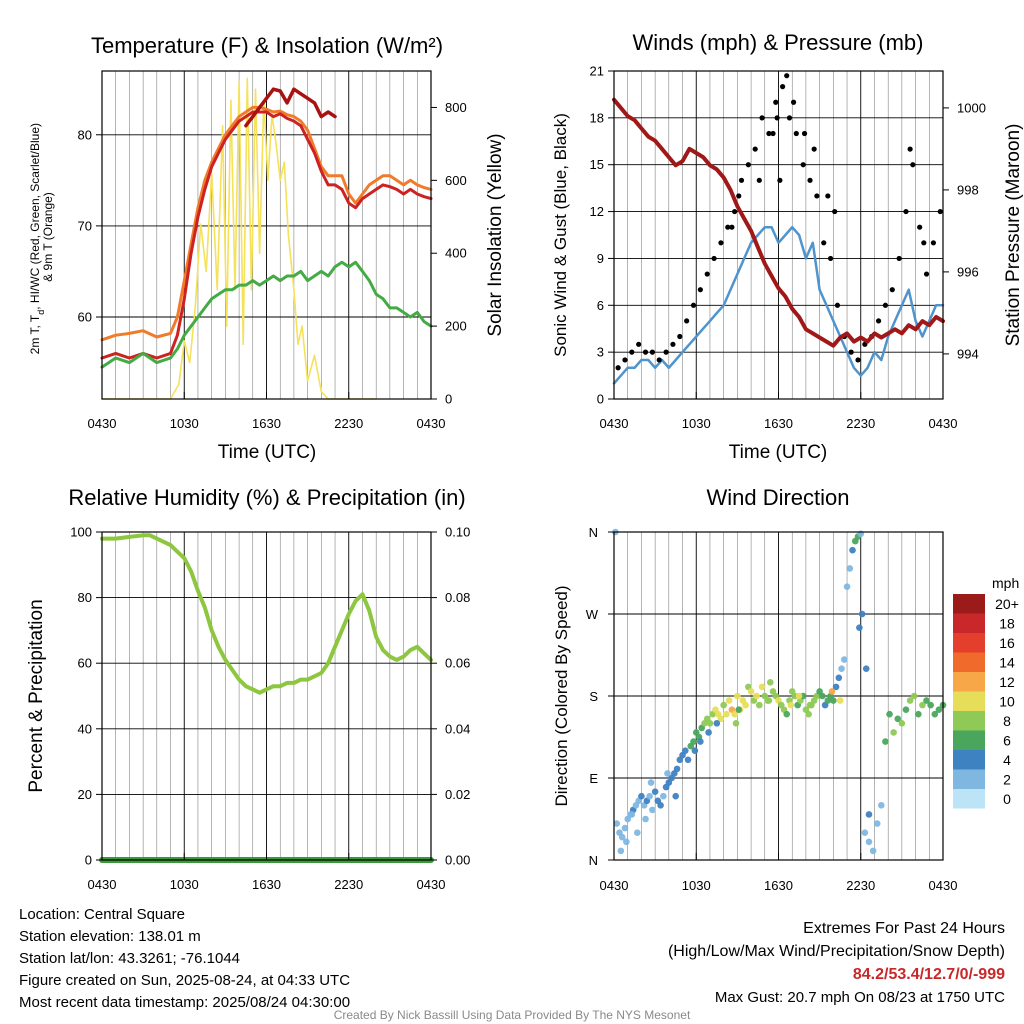 The image size is (1024, 1024). What do you see at coordinates (457, 728) in the screenshot?
I see `rh-ytick-right-label-2: 0.04` at bounding box center [457, 728].